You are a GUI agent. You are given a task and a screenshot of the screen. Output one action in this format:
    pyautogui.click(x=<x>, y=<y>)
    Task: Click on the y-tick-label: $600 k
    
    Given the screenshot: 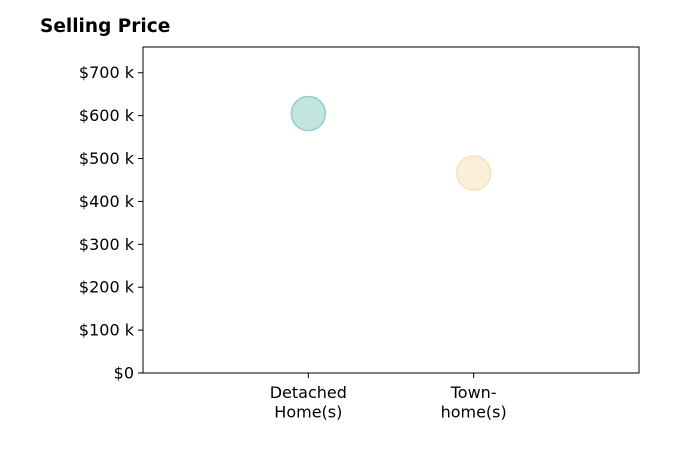 What is the action you would take?
    pyautogui.click(x=107, y=115)
    